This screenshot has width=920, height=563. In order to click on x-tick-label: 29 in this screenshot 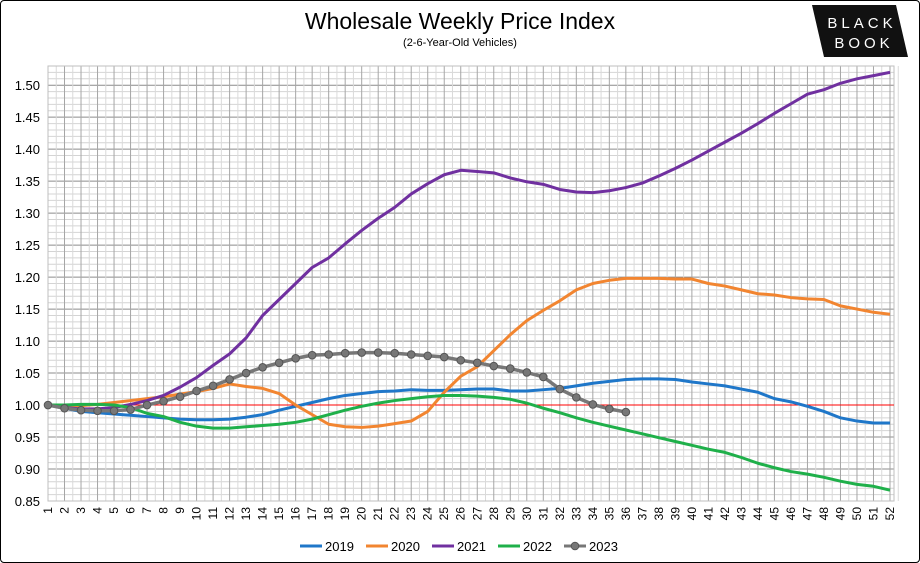, I will do `click(510, 514)`.